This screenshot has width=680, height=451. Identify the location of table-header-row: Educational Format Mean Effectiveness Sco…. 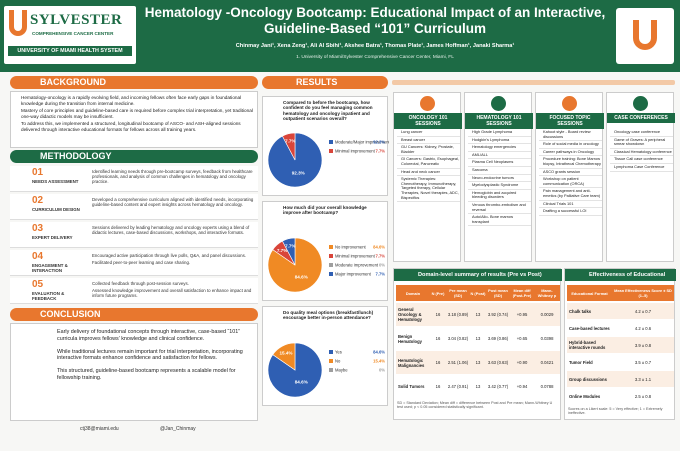
(620, 293).